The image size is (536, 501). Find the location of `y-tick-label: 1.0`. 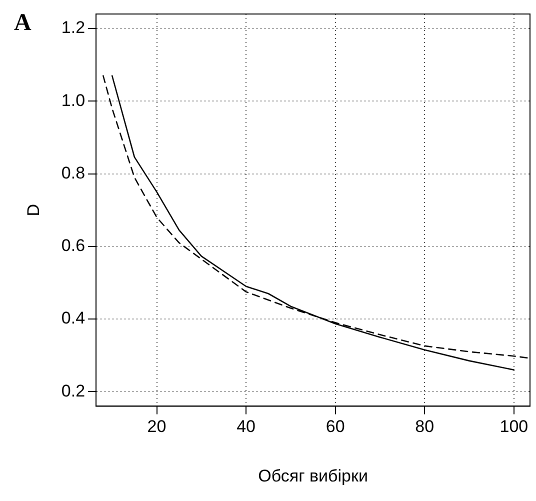

y-tick-label: 1.0 is located at coordinates (73, 100).